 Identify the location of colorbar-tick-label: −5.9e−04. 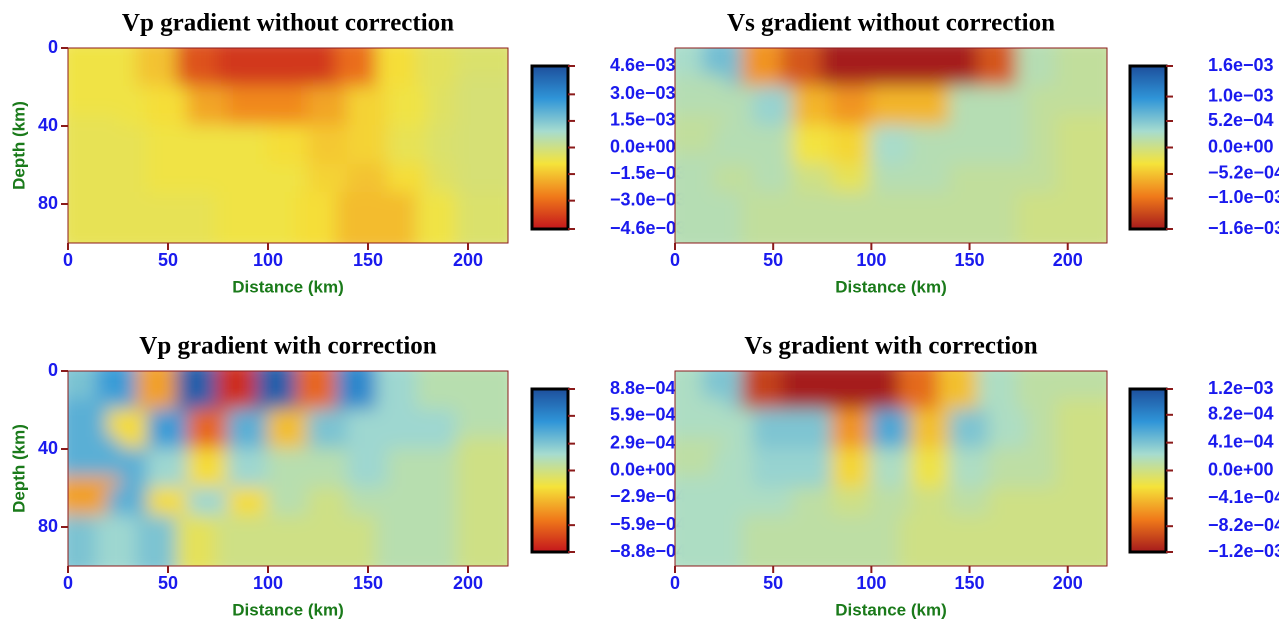
(648, 524).